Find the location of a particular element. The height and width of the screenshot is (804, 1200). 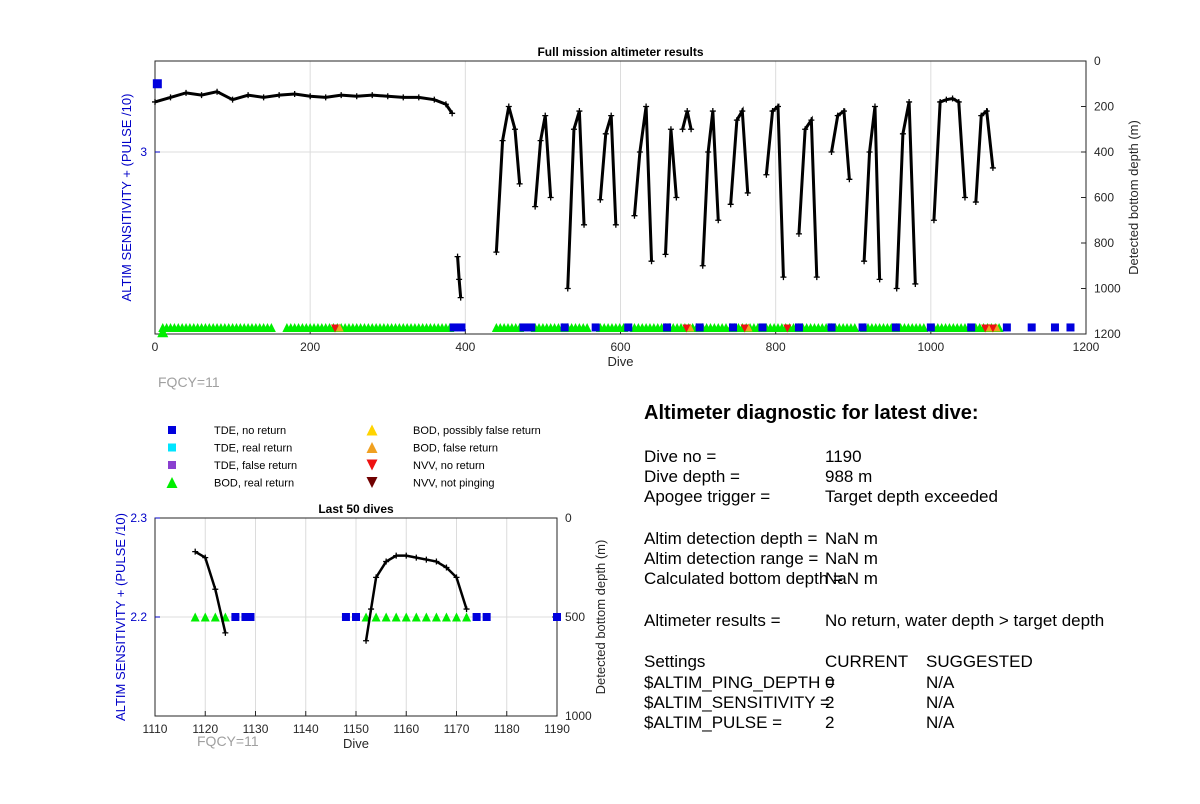

chart-title: Last 50 dives is located at coordinates (356, 509).